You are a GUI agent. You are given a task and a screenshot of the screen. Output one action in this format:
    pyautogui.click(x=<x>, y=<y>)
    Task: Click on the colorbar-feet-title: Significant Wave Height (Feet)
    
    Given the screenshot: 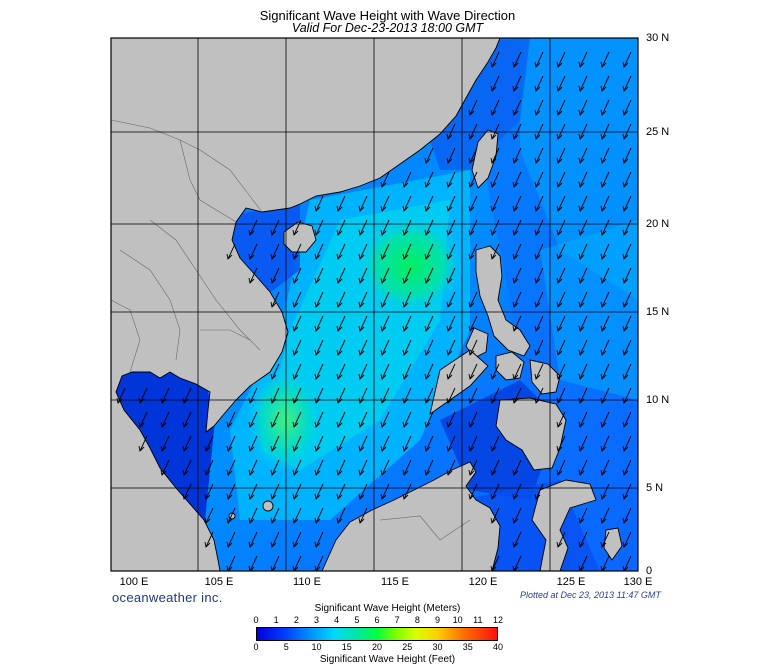 What is the action you would take?
    pyautogui.click(x=387, y=659)
    